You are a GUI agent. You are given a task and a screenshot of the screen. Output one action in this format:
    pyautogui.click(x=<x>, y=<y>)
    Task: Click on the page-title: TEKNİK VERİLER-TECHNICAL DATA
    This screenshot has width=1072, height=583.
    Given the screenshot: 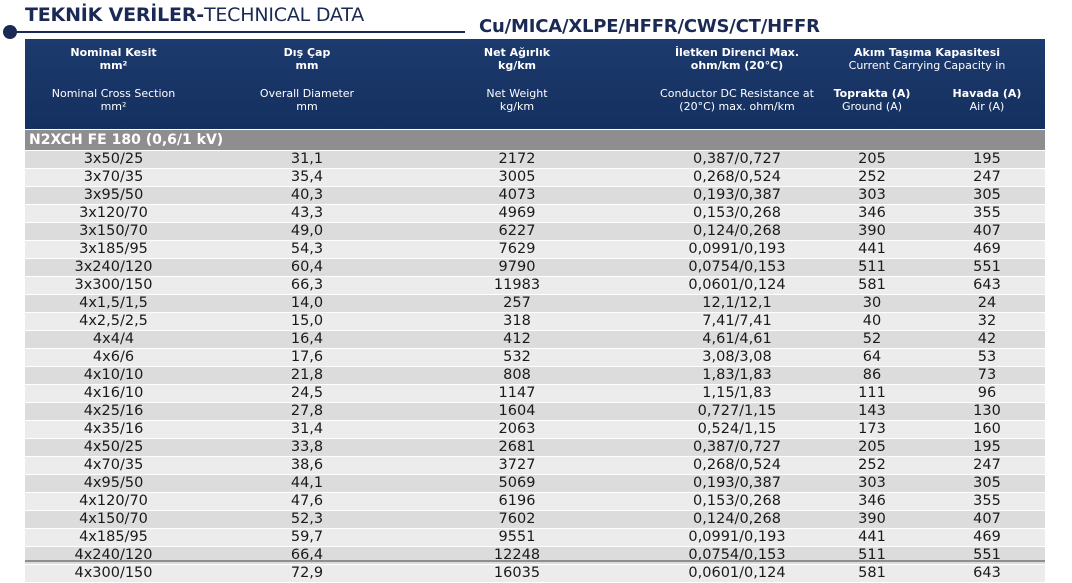 What is the action you would take?
    pyautogui.click(x=194, y=15)
    